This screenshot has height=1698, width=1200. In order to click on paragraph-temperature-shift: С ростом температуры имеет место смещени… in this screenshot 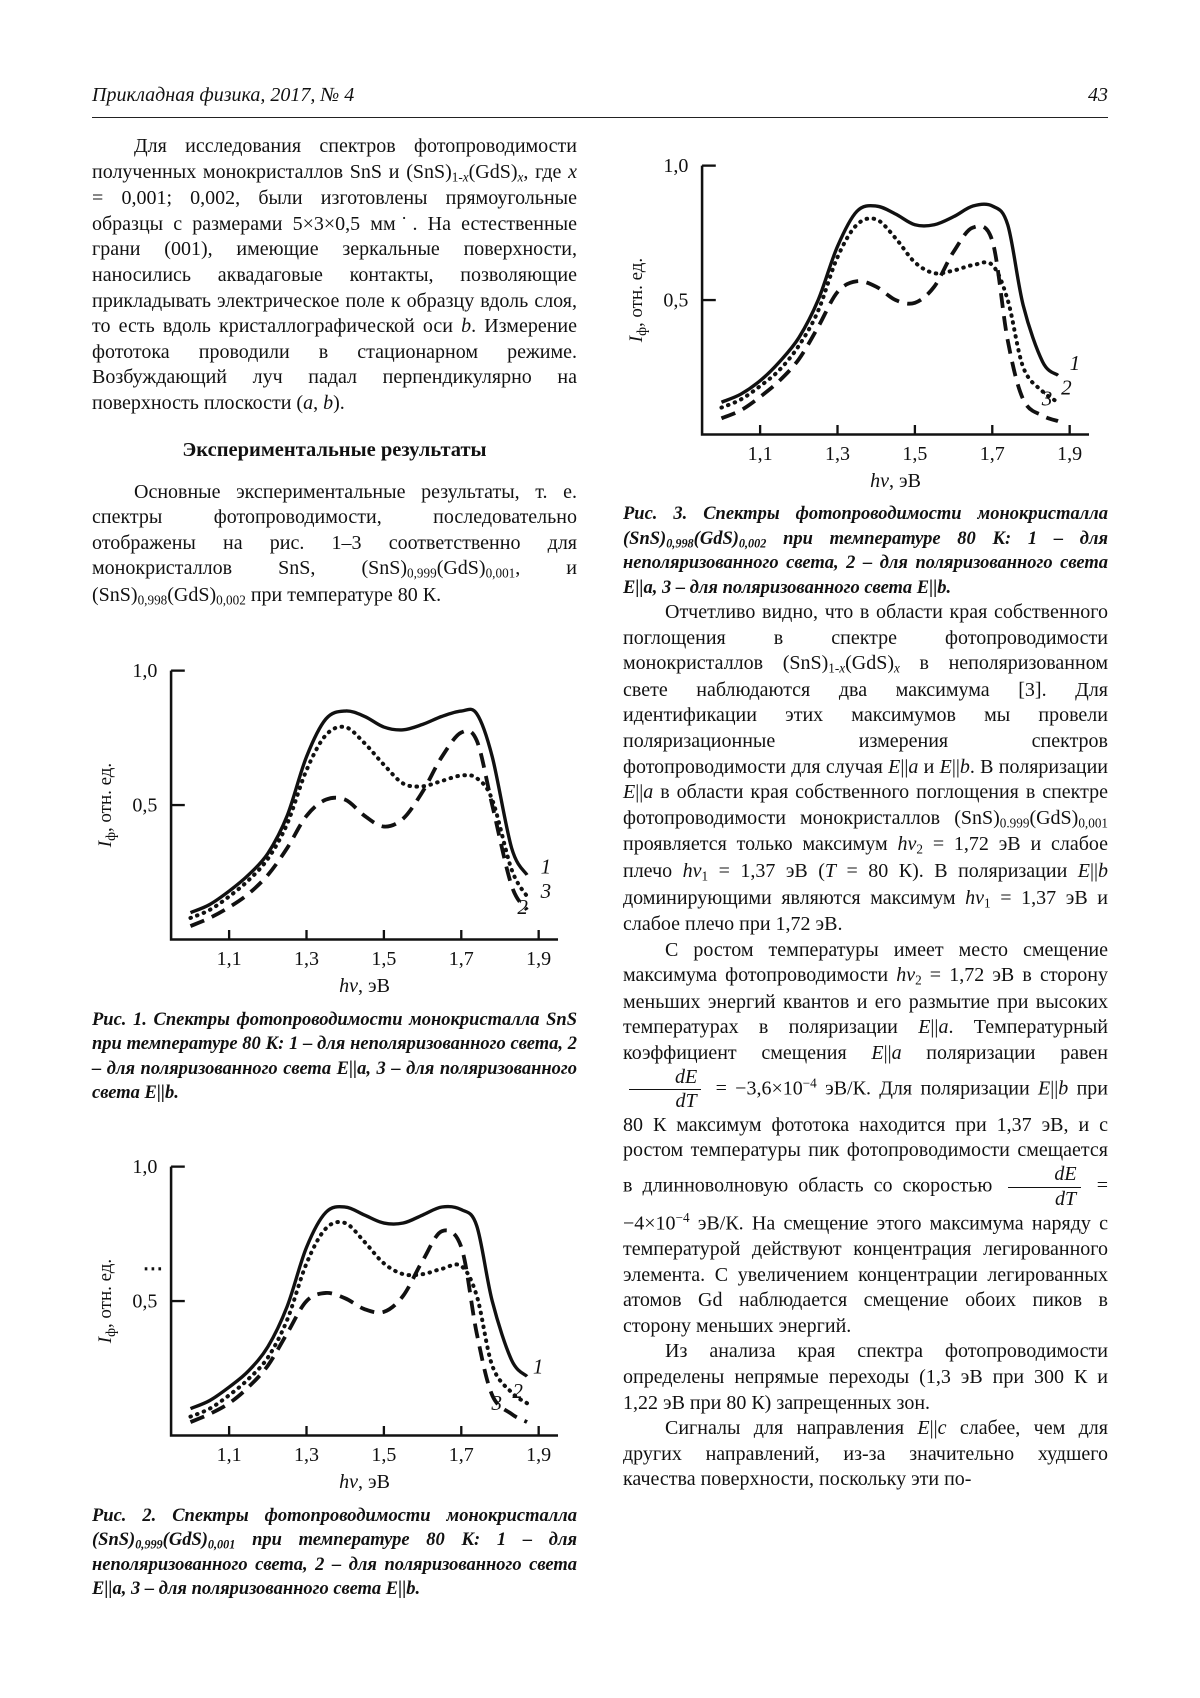, I will do `click(866, 1137)`.